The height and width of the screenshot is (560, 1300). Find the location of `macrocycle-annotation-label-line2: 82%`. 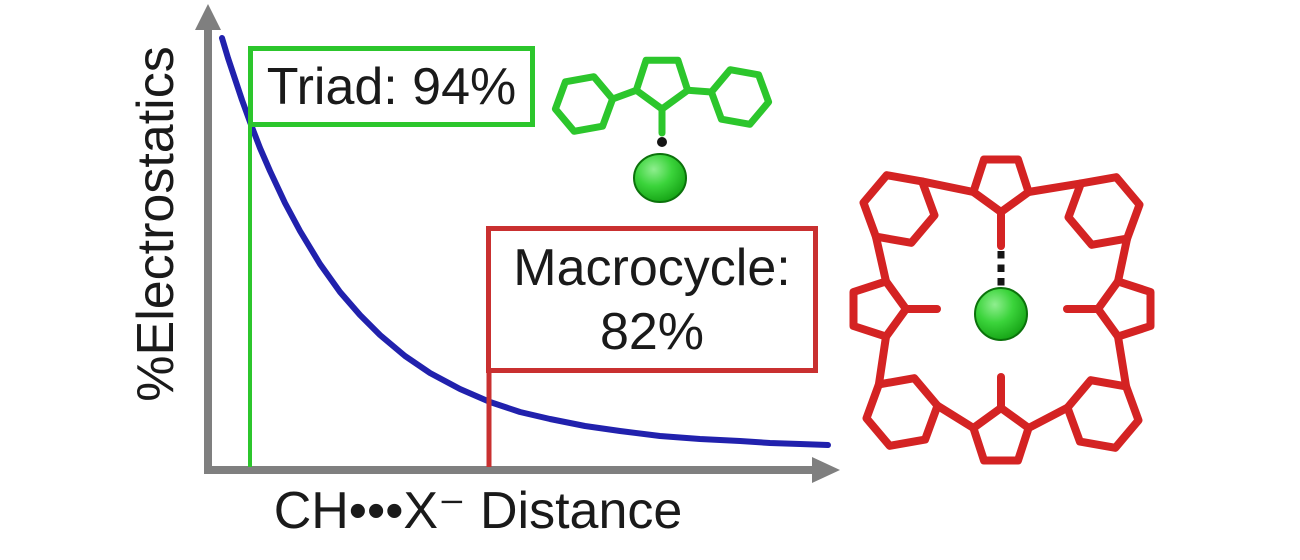

macrocycle-annotation-label-line2: 82% is located at coordinates (652, 331).